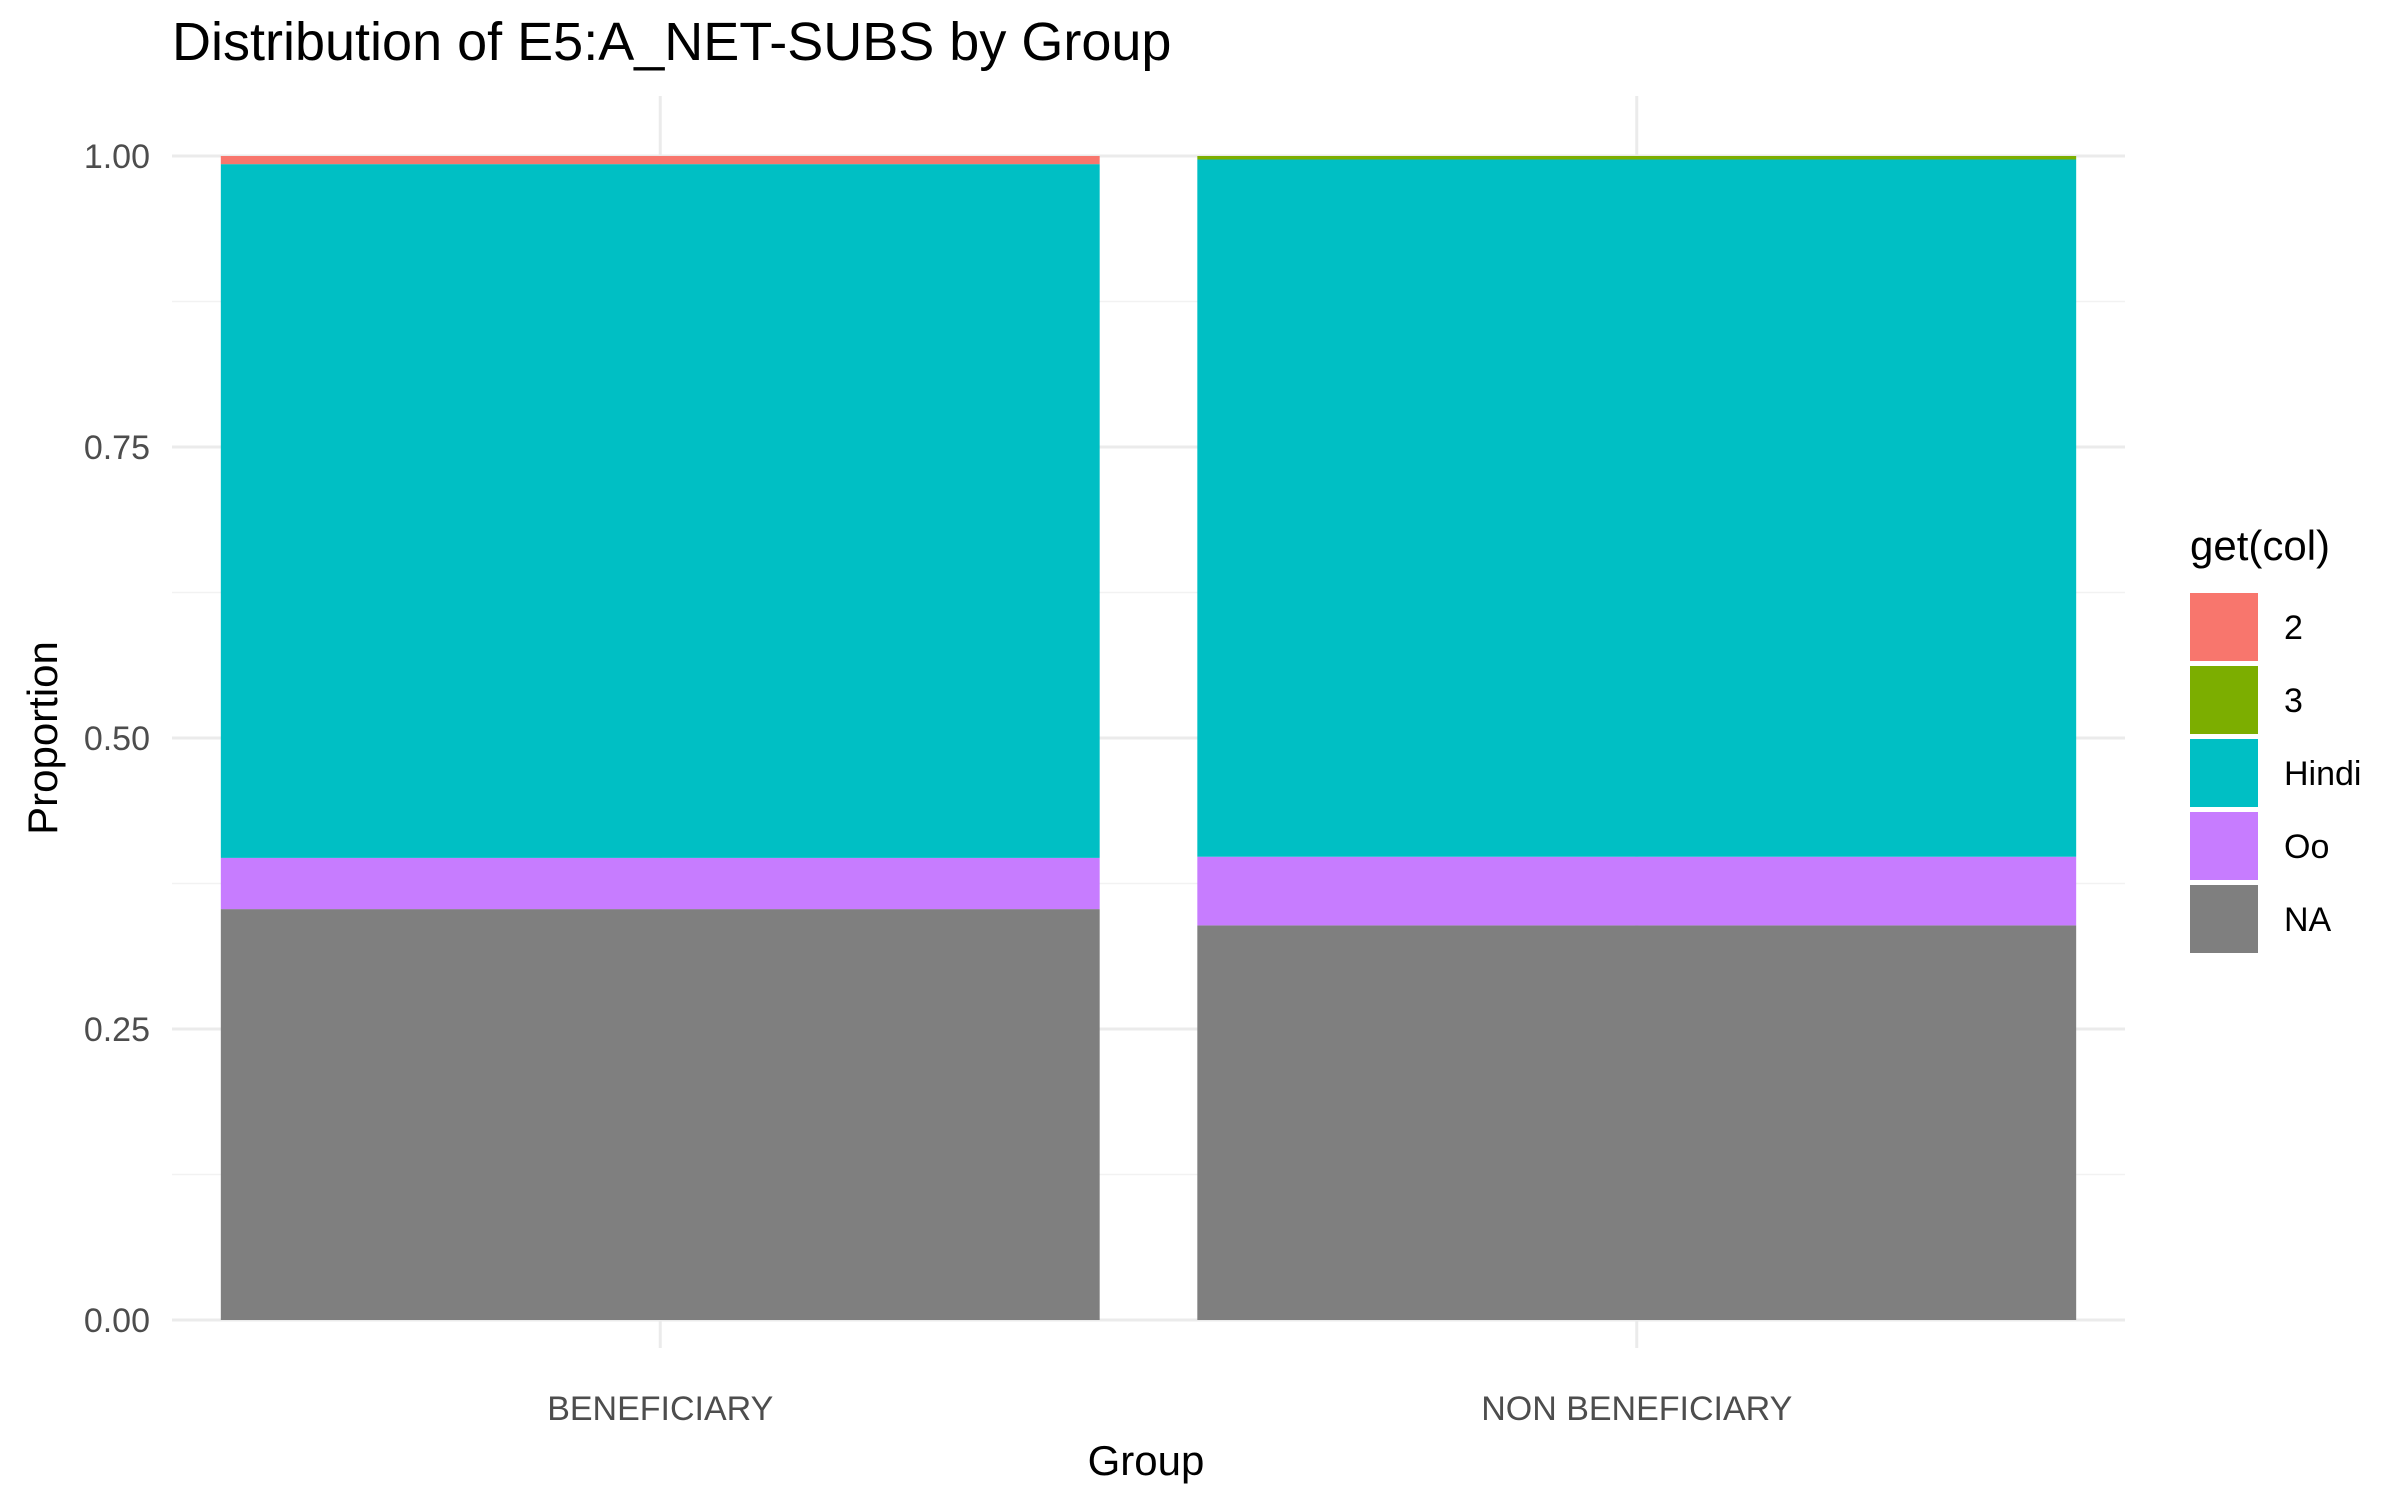 This screenshot has width=2400, height=1500. Describe the element at coordinates (2224, 919) in the screenshot. I see `legend-key-na` at that location.